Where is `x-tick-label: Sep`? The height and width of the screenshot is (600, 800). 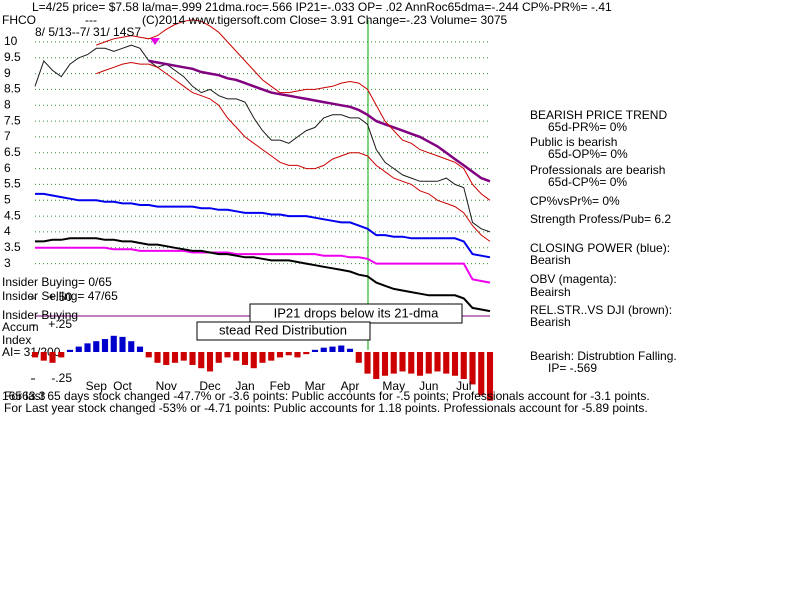
x-tick-label: Sep is located at coordinates (97, 386).